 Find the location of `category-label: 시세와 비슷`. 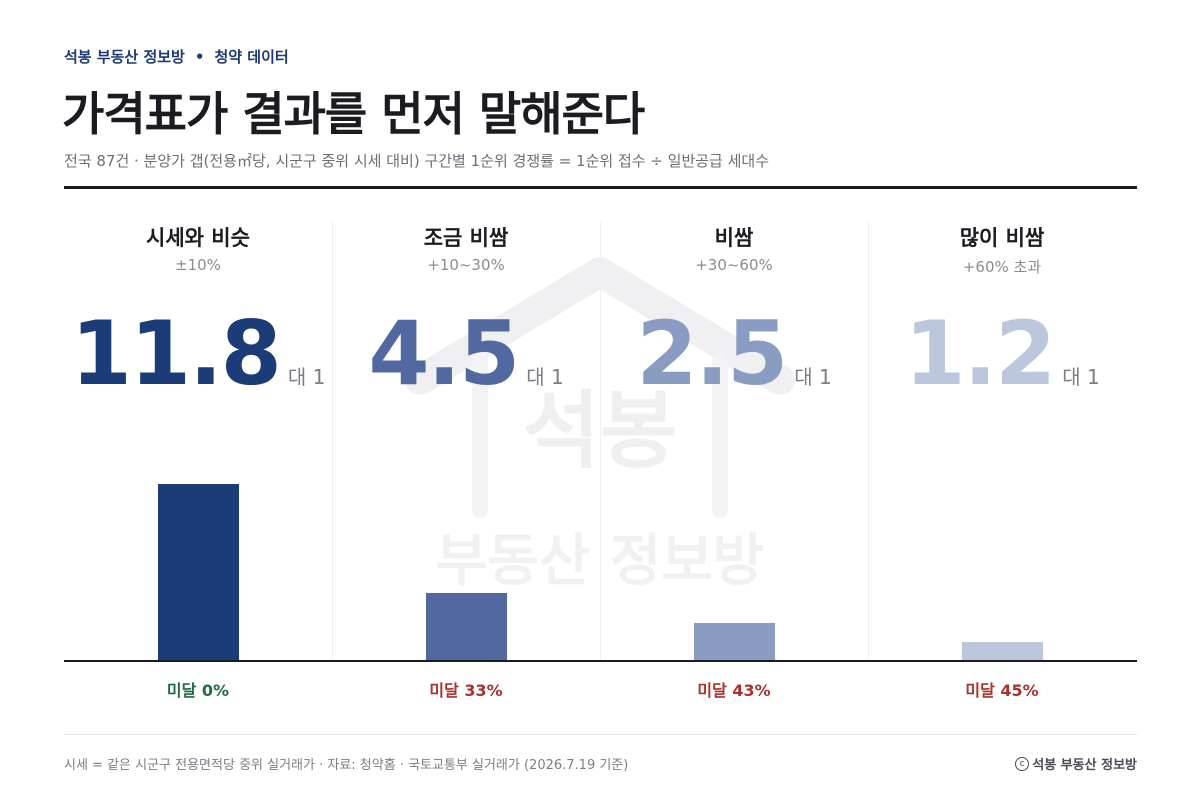

category-label: 시세와 비슷 is located at coordinates (198, 238).